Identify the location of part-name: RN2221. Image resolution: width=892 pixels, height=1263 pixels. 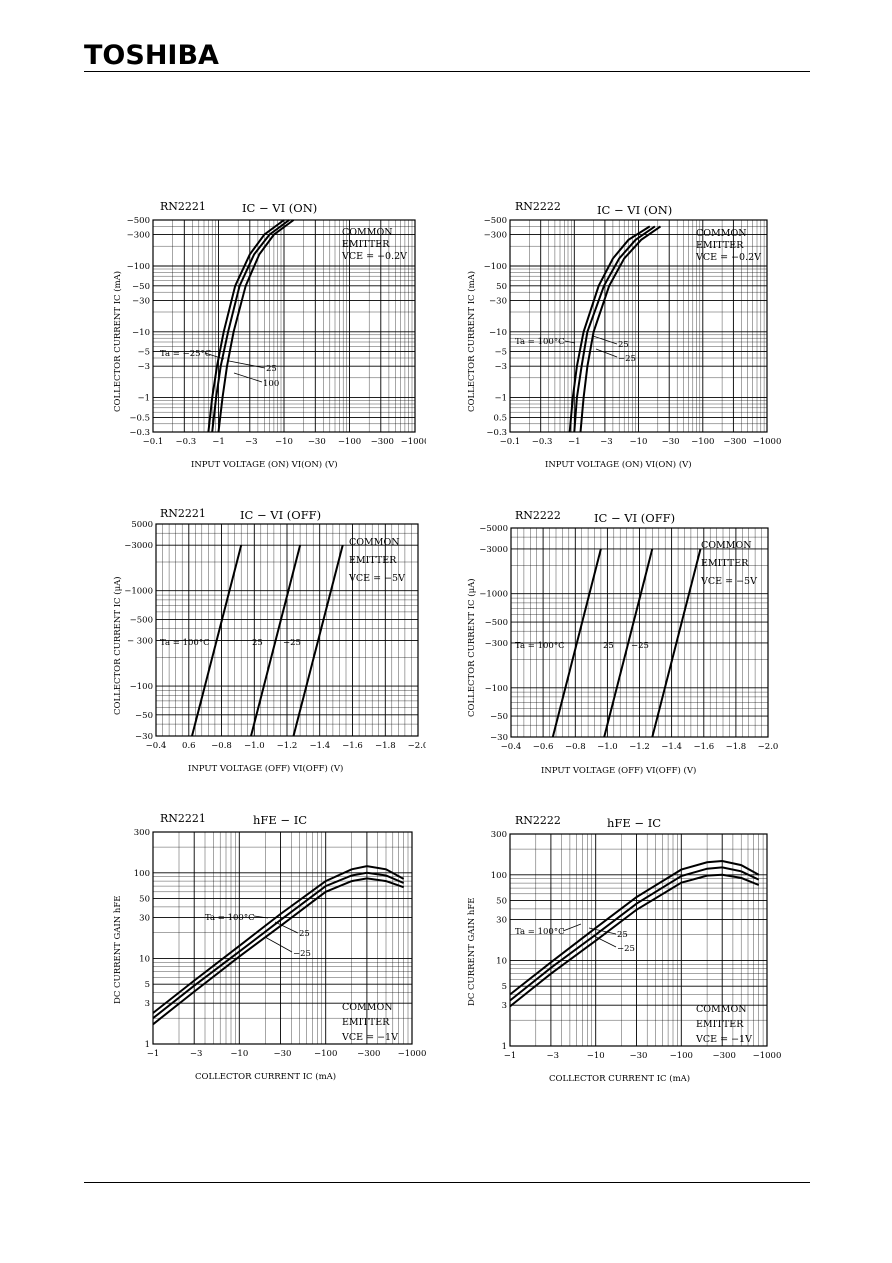
(183, 206).